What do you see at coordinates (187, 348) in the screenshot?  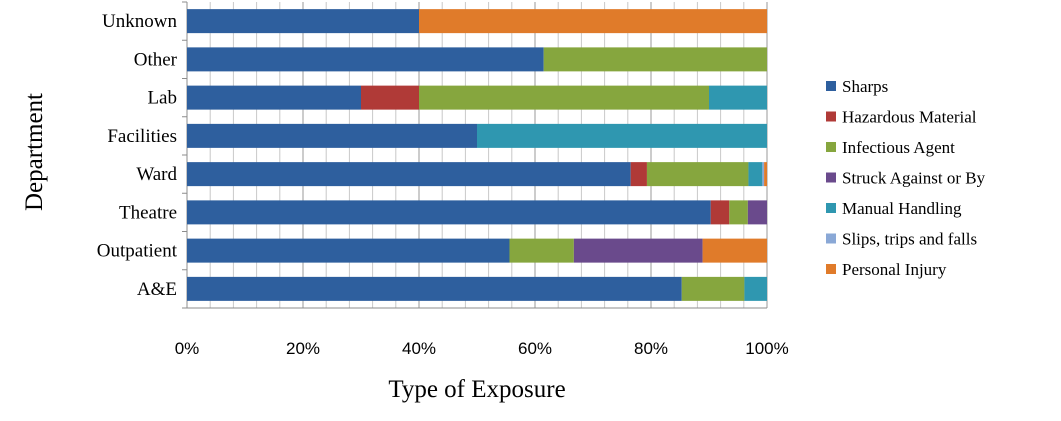 I see `x-tick-label: 0%` at bounding box center [187, 348].